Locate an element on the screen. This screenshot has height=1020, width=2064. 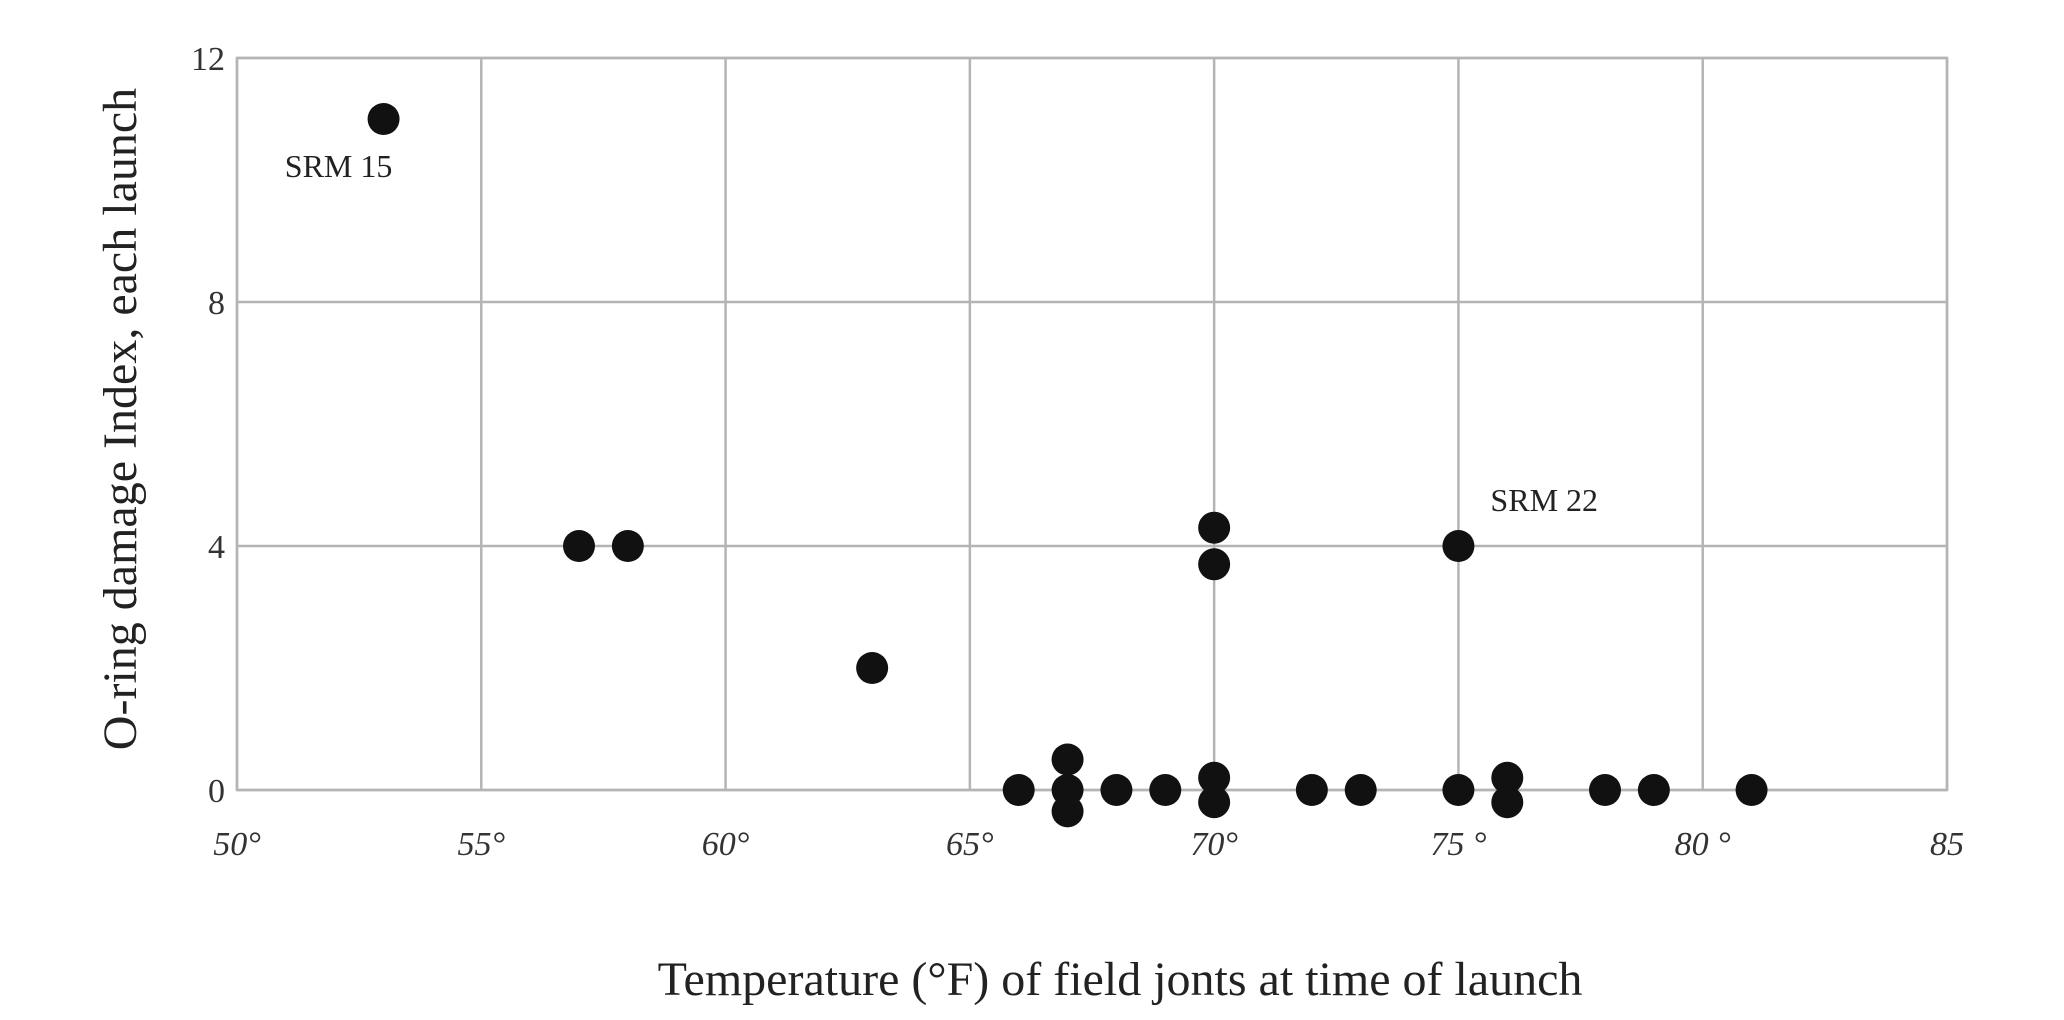
y-axis-ticks: 0 4 8 12 is located at coordinates (208, 425).